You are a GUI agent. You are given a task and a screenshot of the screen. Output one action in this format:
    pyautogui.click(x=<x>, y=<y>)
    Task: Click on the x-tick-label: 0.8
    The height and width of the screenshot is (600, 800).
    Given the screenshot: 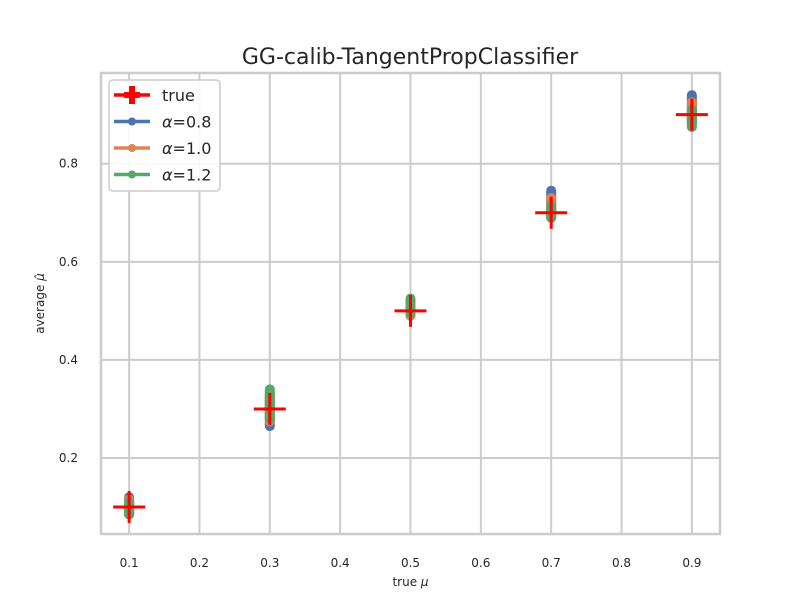 What is the action you would take?
    pyautogui.click(x=621, y=563)
    